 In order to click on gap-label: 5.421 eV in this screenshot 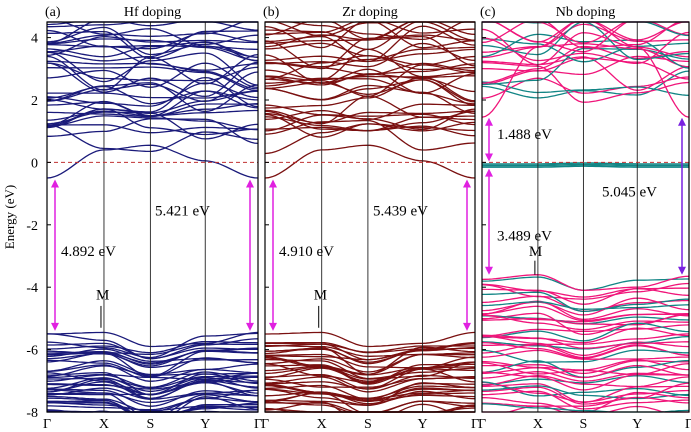, I will do `click(182, 211)`.